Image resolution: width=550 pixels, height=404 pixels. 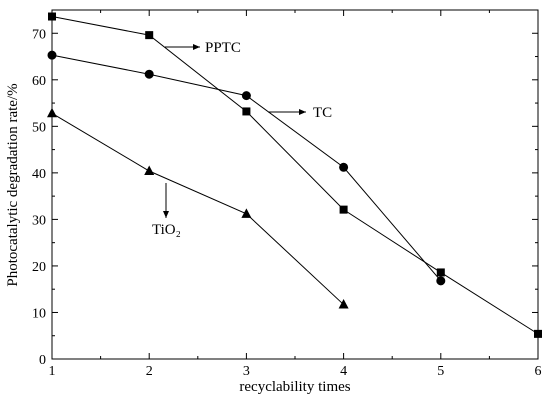 I want to click on series-name-label: PPTC, so click(x=223, y=48).